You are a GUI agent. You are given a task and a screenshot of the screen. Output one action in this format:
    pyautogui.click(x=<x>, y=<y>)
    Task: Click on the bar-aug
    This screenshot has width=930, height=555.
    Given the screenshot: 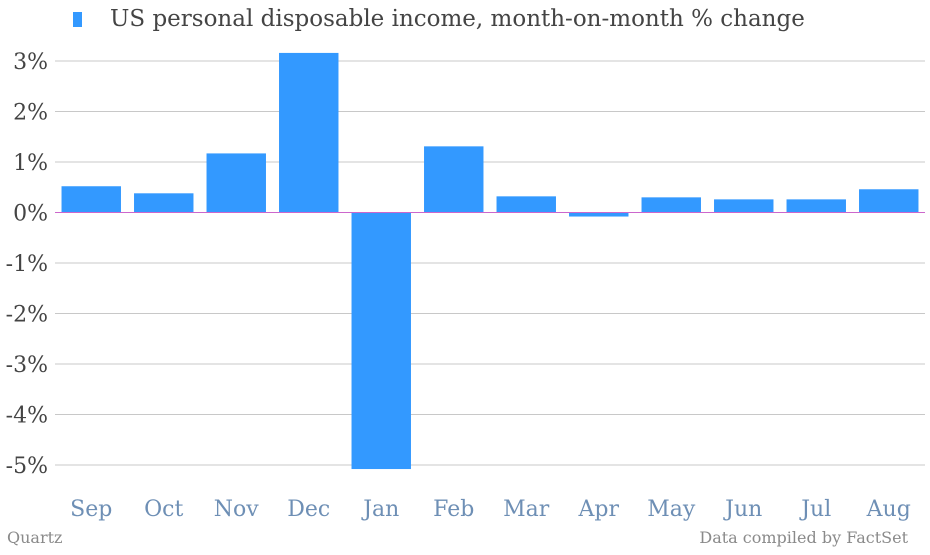 What is the action you would take?
    pyautogui.click(x=889, y=201)
    